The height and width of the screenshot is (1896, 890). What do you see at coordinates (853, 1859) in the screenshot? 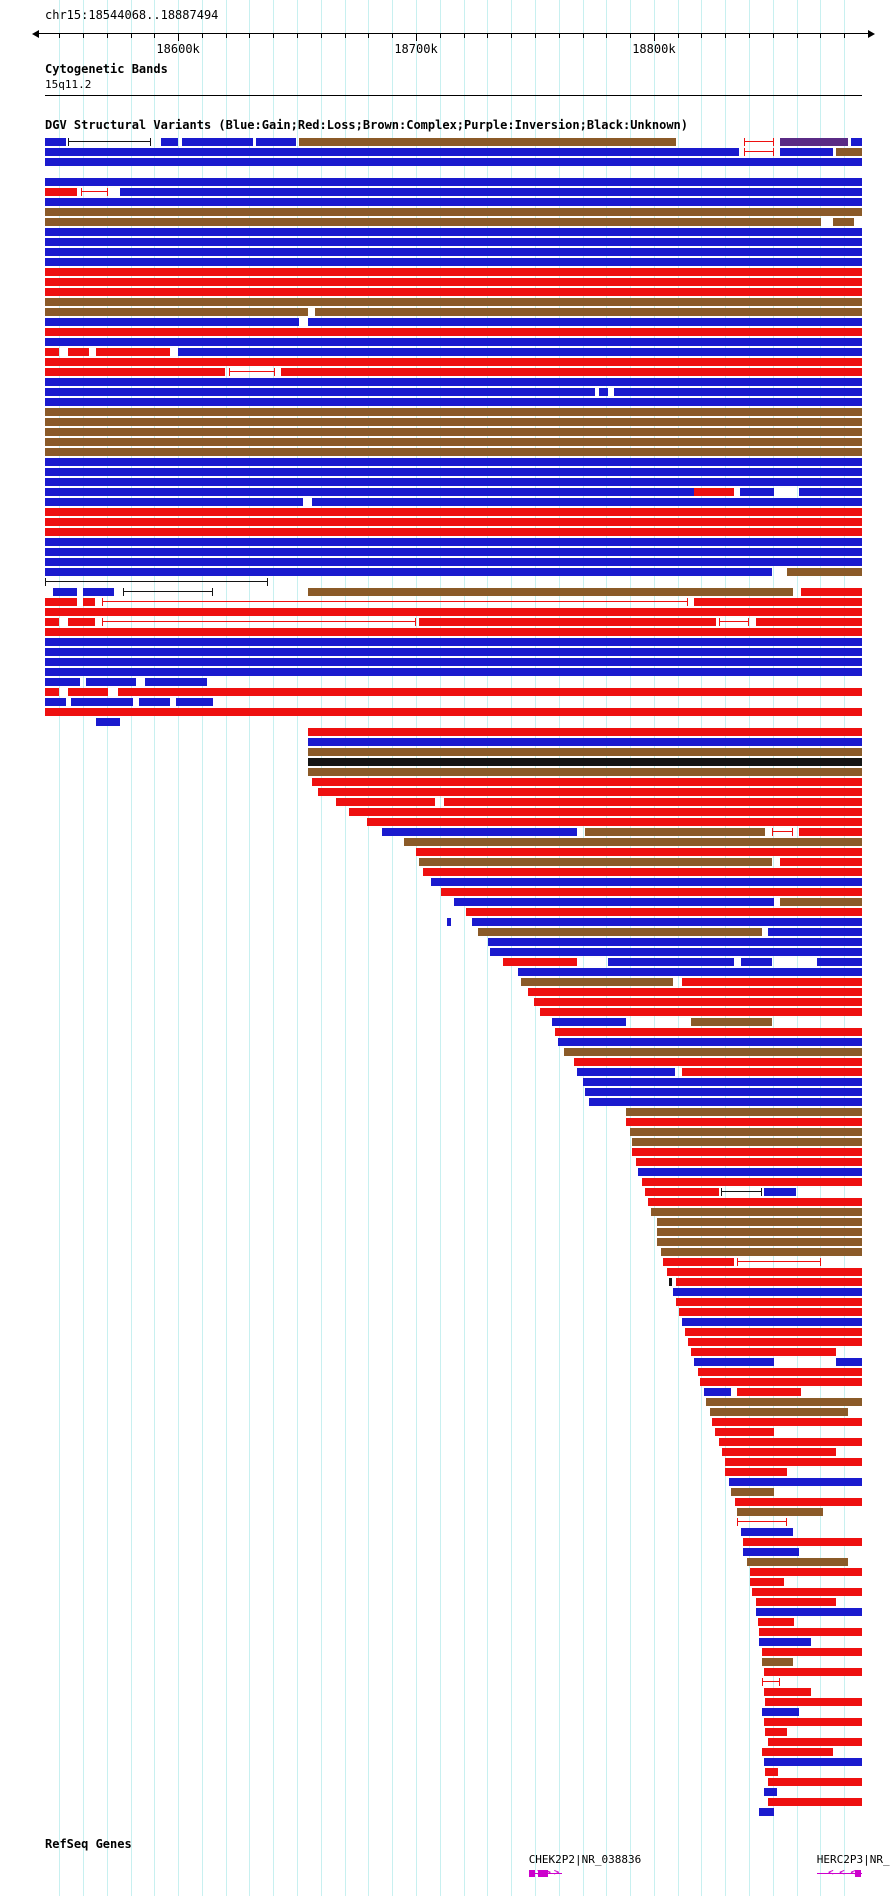
I see `gene-label: HERC2P3|NR_` at bounding box center [853, 1859].